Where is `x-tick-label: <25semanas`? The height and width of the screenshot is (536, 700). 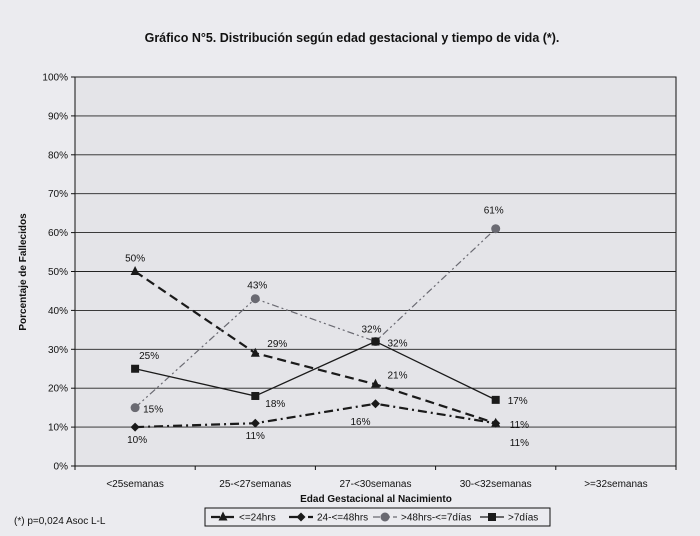
x-tick-label: <25semanas is located at coordinates (135, 484).